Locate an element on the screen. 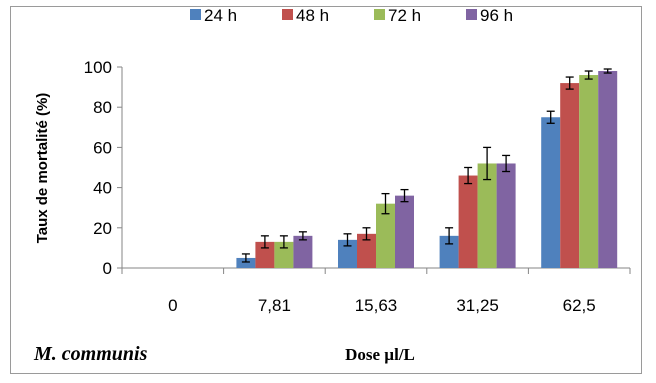 Image resolution: width=656 pixels, height=383 pixels. y-axis-label: Taux de mortalité (%) is located at coordinates (42, 168).